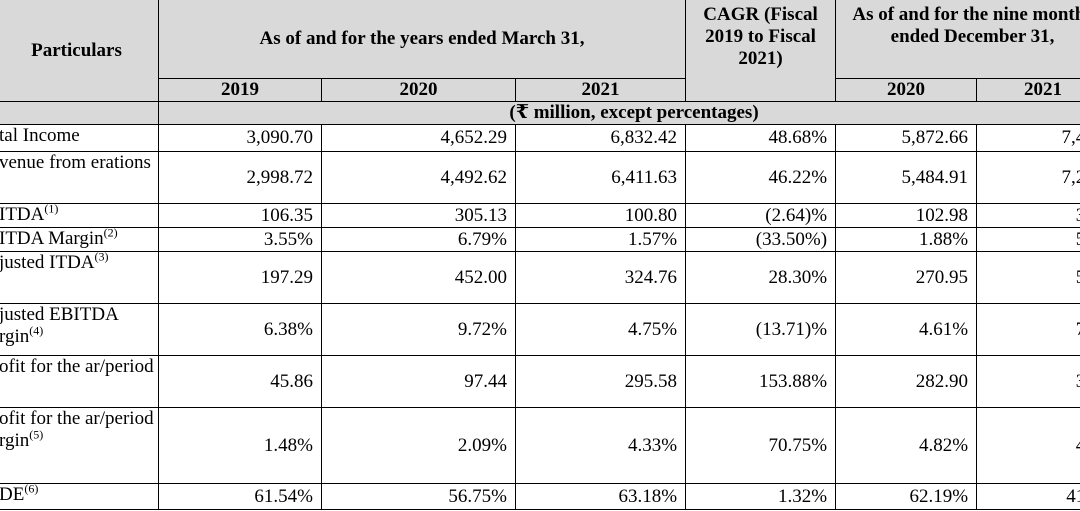 The height and width of the screenshot is (511, 1080). I want to click on table-cell: 597., so click(1028, 277).